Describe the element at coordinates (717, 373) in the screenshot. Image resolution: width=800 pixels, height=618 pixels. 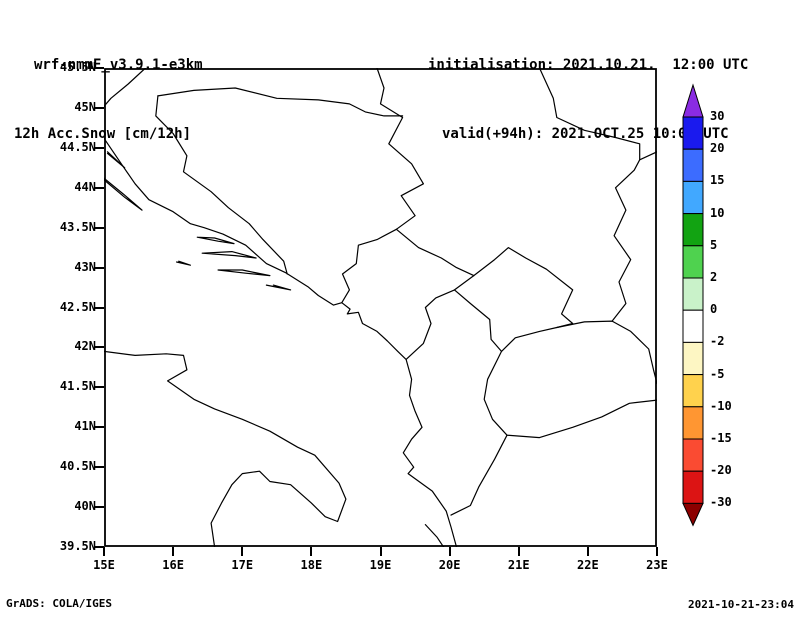
I see `colorbar-label: -5` at that location.